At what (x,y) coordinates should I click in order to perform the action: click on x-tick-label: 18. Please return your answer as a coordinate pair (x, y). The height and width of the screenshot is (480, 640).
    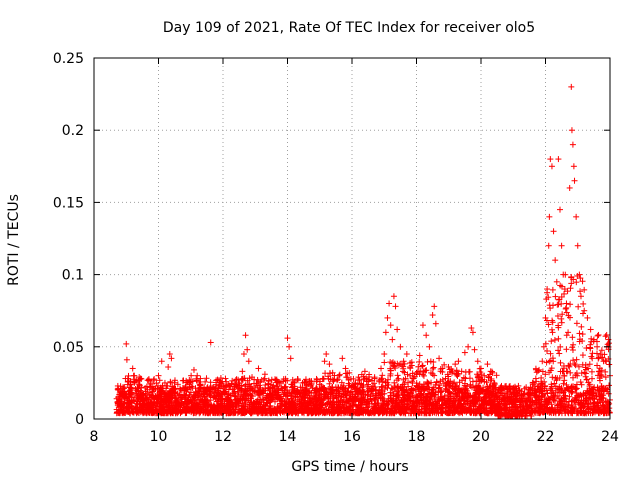
    Looking at the image, I should click on (417, 437).